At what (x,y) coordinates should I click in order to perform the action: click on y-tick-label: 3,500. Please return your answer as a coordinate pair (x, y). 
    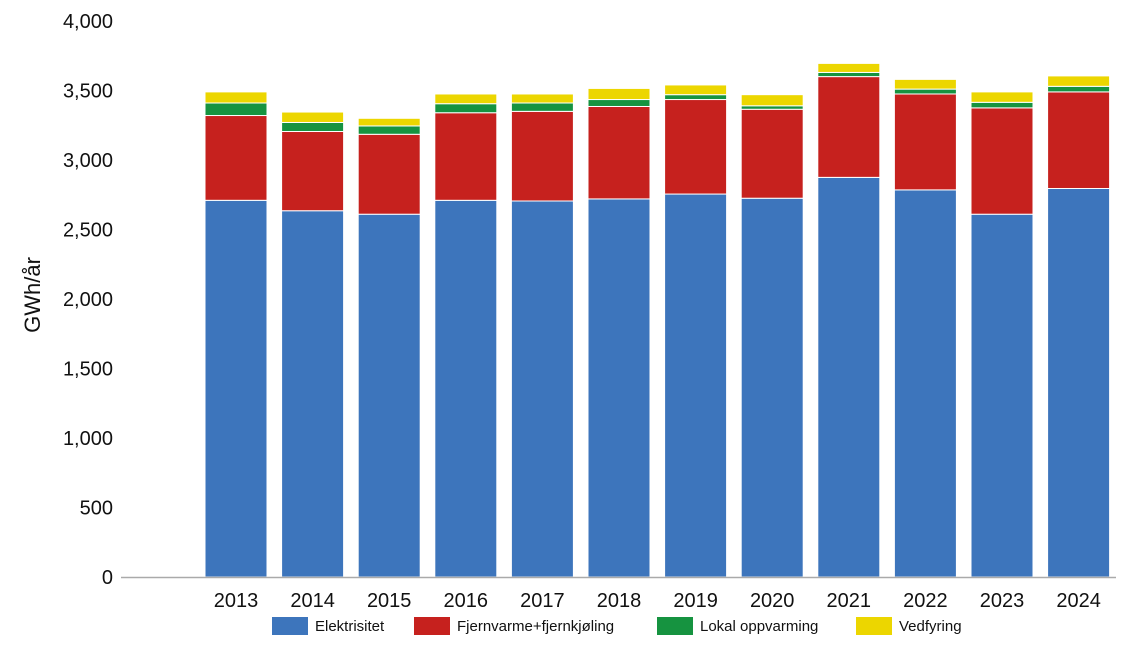
    Looking at the image, I should click on (88, 92).